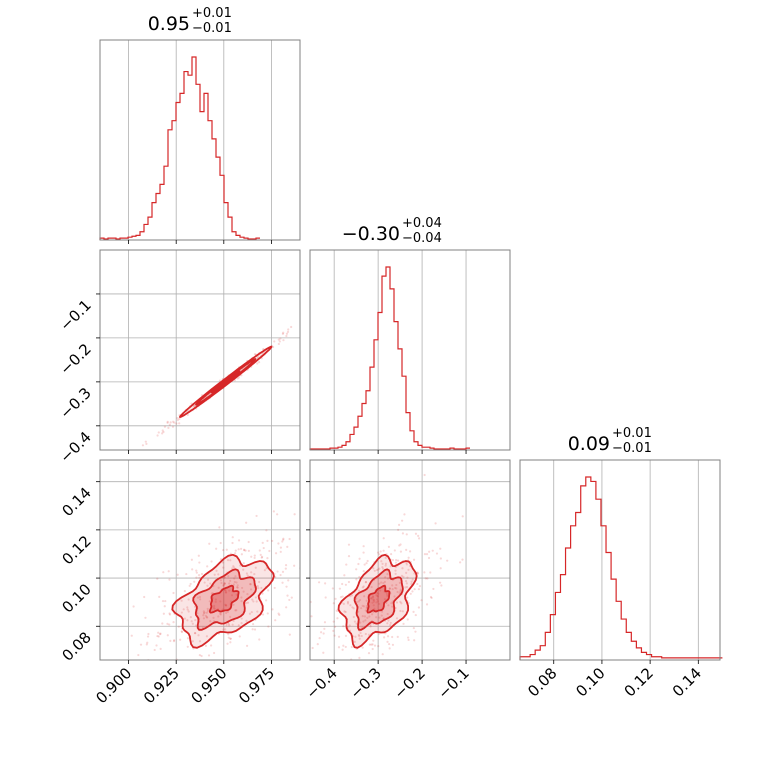  What do you see at coordinates (632, 433) in the screenshot?
I see `title-plus-2: +0.01` at bounding box center [632, 433].